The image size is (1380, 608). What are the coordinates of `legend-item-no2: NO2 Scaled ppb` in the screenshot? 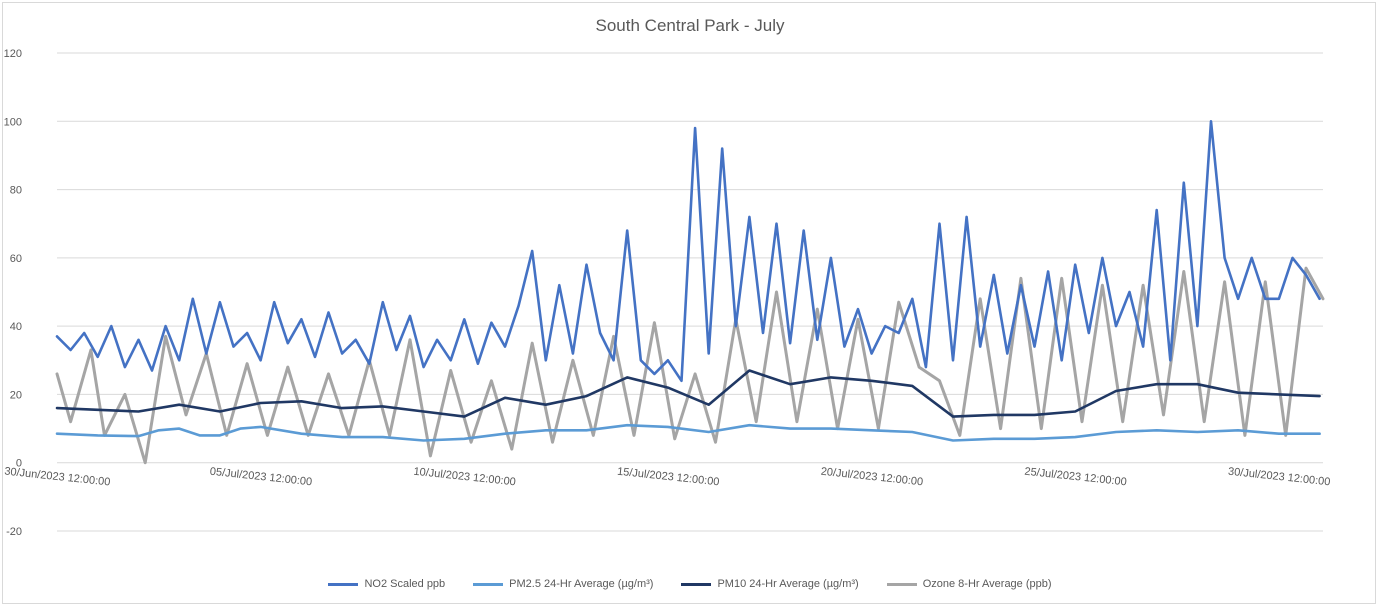 It's located at (386, 584).